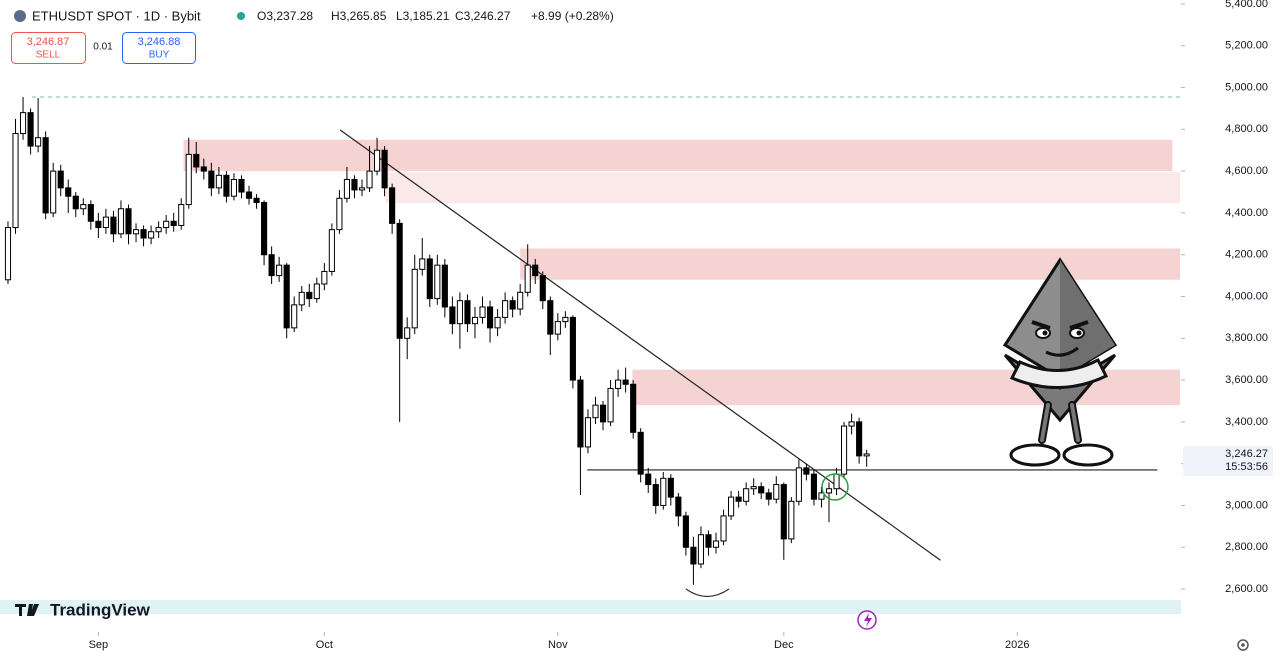 This screenshot has height=659, width=1280. I want to click on y-tick-label: 3,000.00, so click(1246, 505).